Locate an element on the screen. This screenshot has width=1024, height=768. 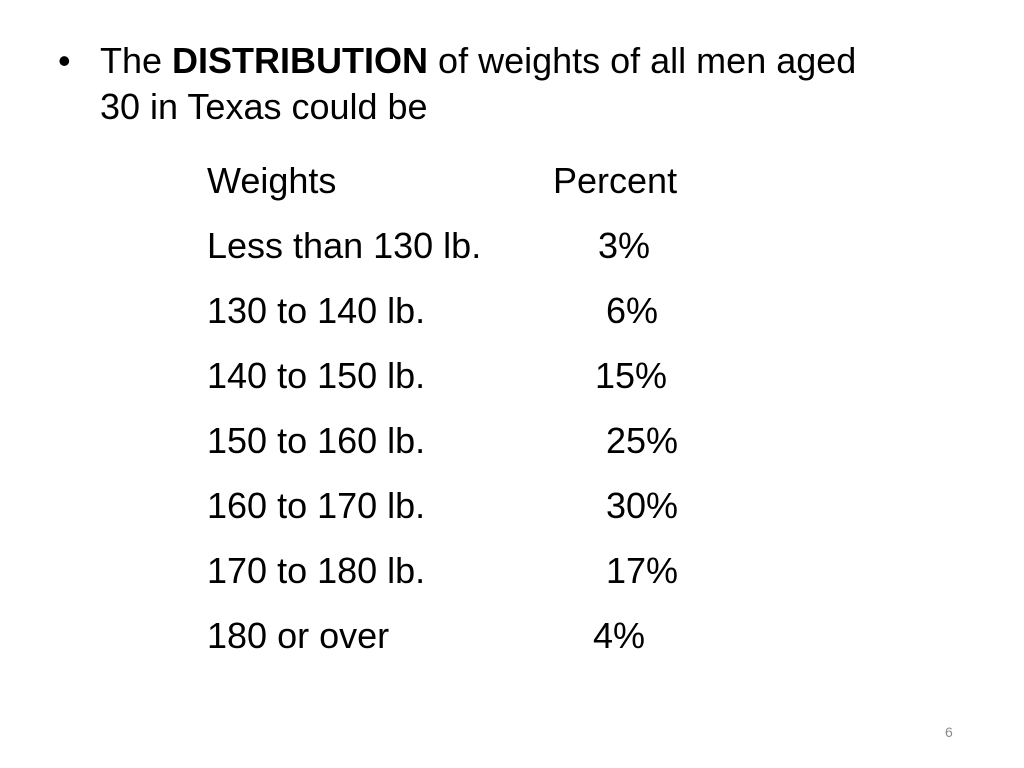
bullet-text-emphasis: DISTRIBUTION is located at coordinates (300, 60).